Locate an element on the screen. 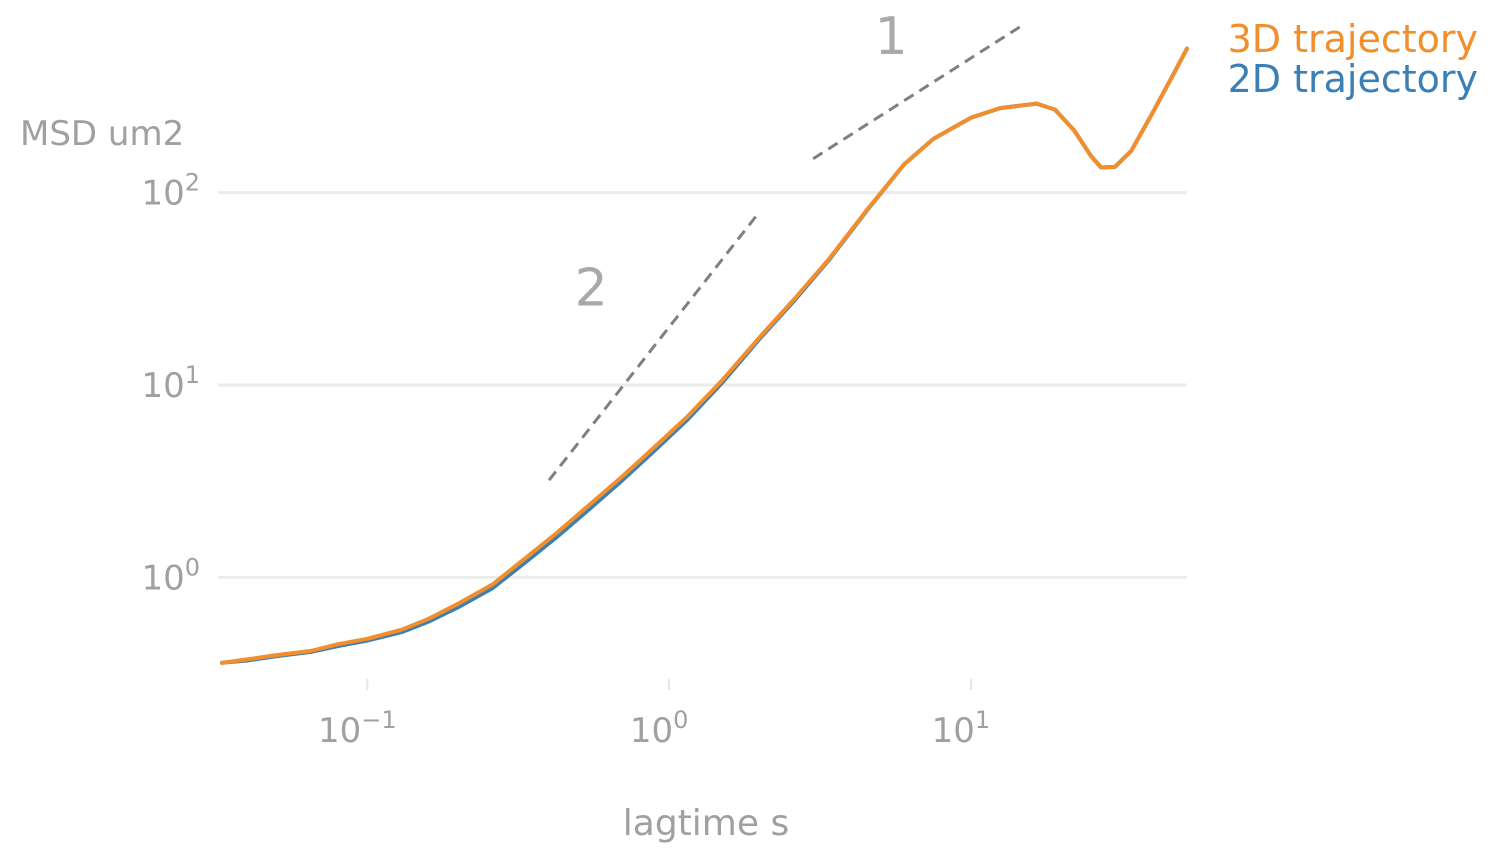  x-tick-label: 10⁰ is located at coordinates (659, 728).